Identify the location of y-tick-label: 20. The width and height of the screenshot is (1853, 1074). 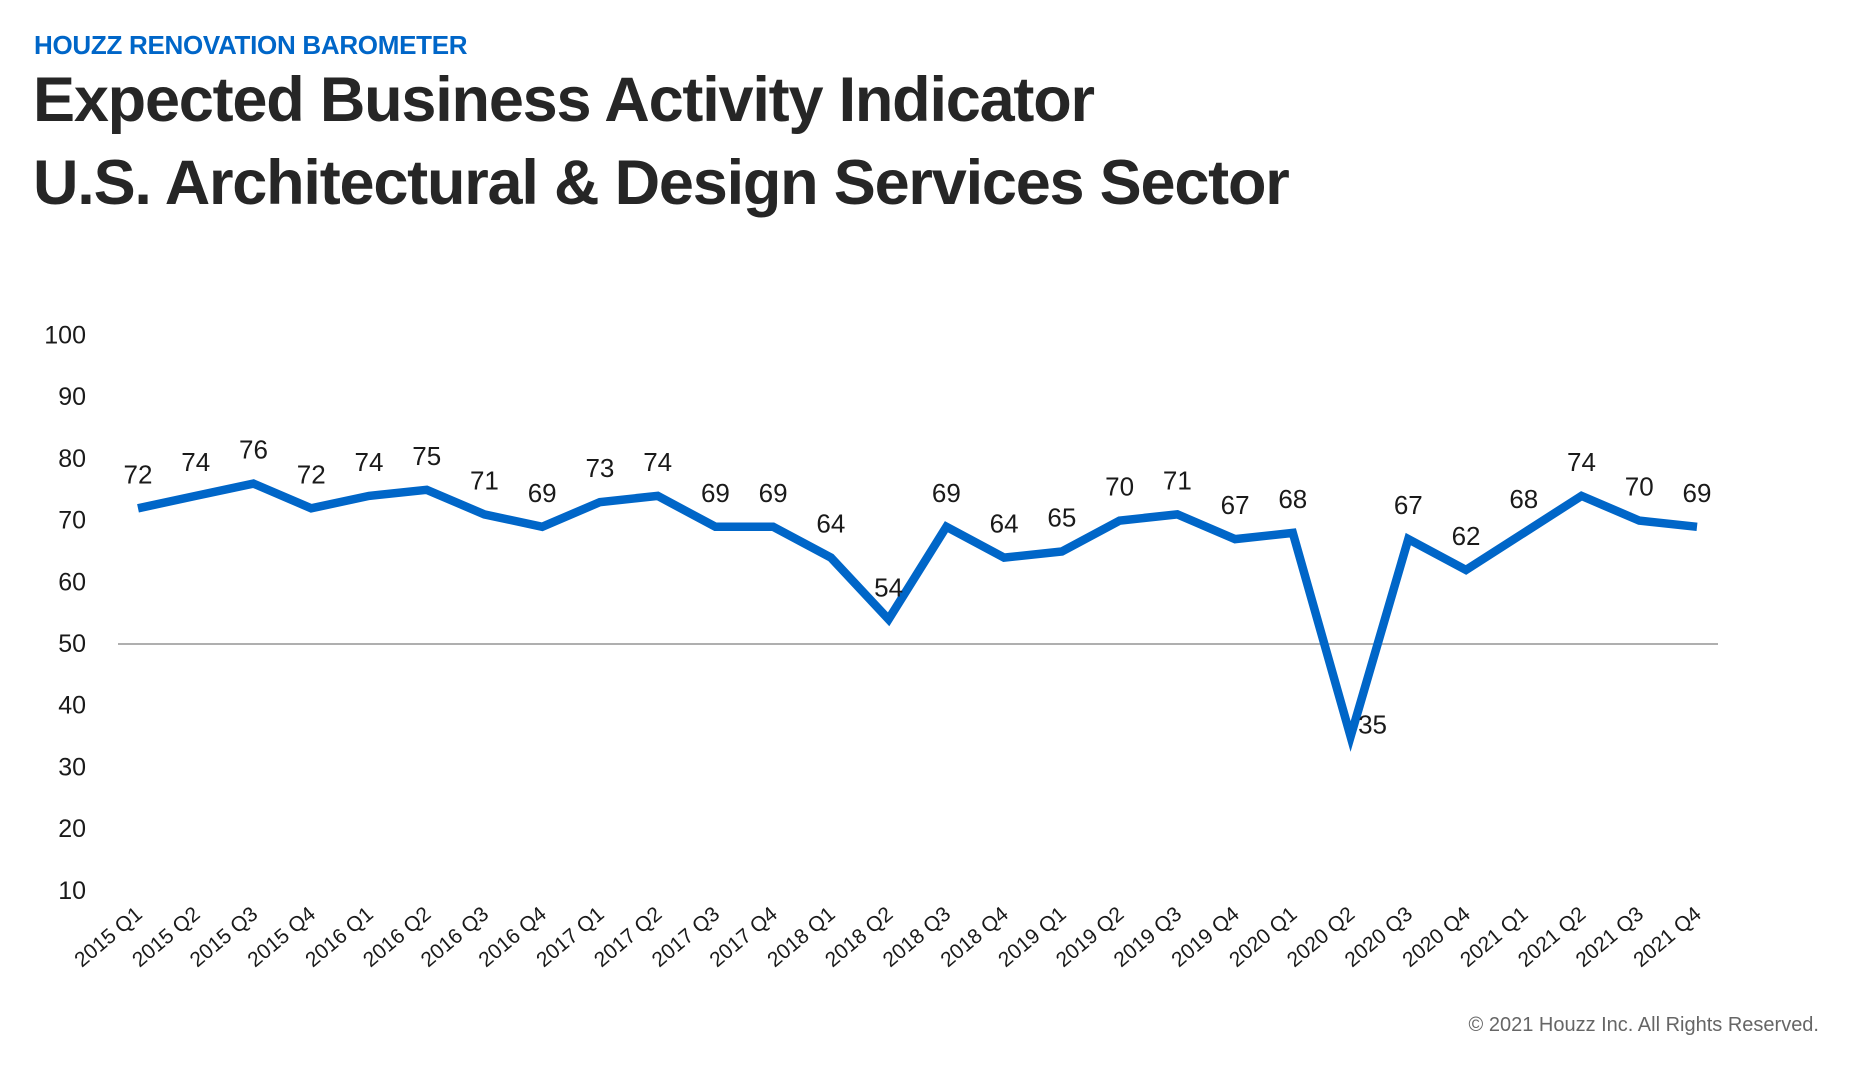
(72, 829).